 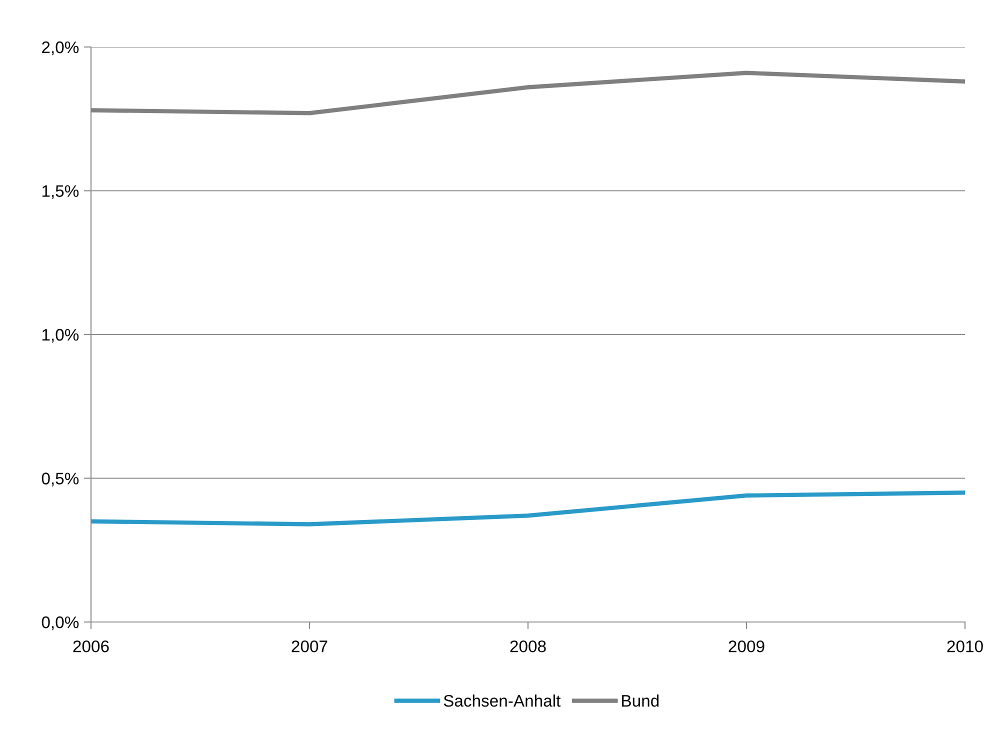 What do you see at coordinates (60, 335) in the screenshot?
I see `y-tick-label: 1,0%` at bounding box center [60, 335].